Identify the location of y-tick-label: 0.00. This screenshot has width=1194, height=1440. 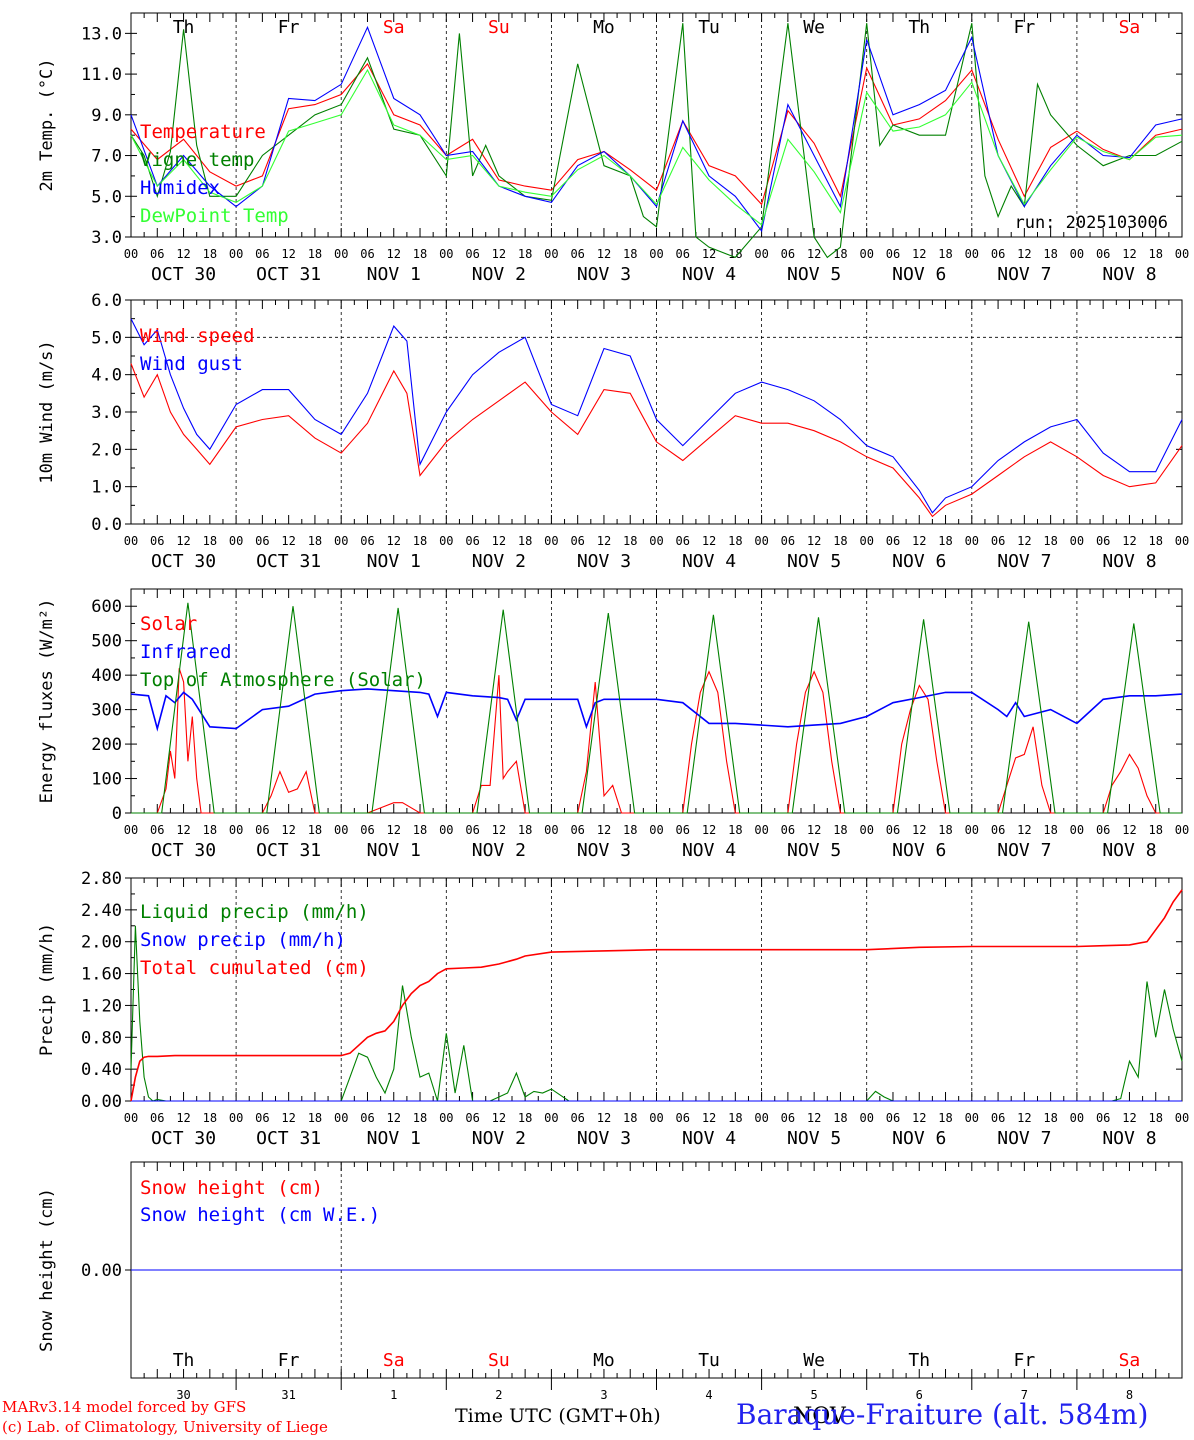
(101, 1102).